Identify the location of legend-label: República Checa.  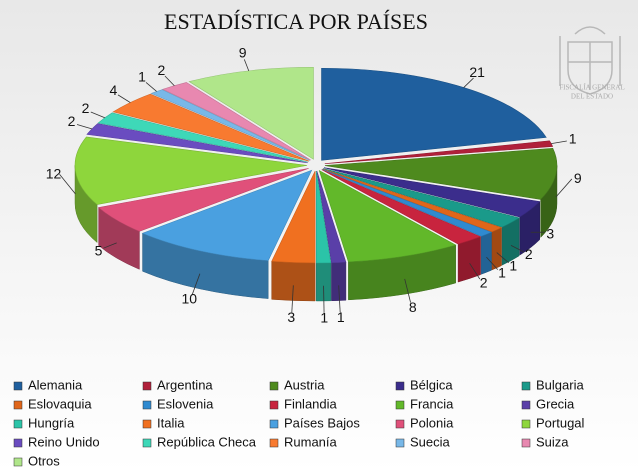
(207, 441).